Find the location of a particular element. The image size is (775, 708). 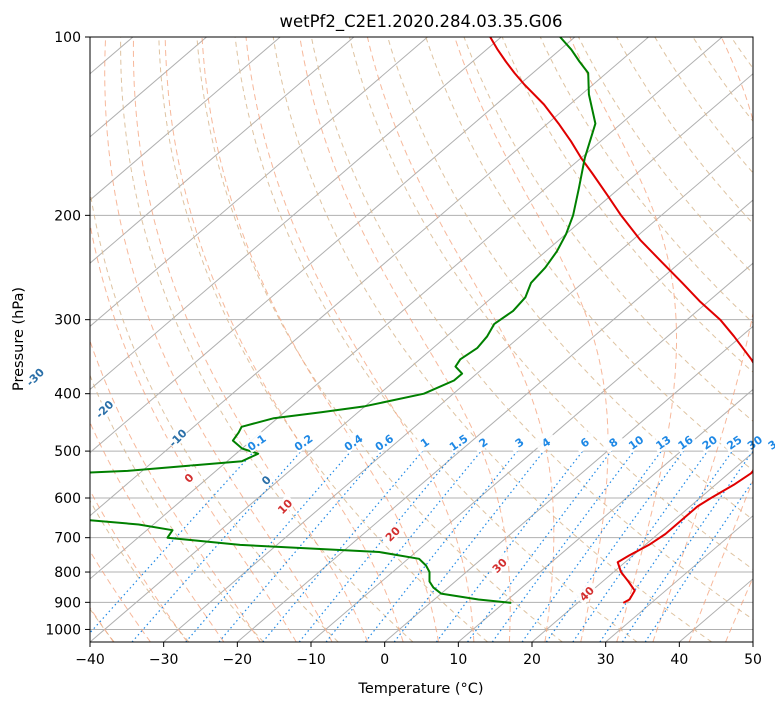

y-tick-label: 400 is located at coordinates (67, 395).